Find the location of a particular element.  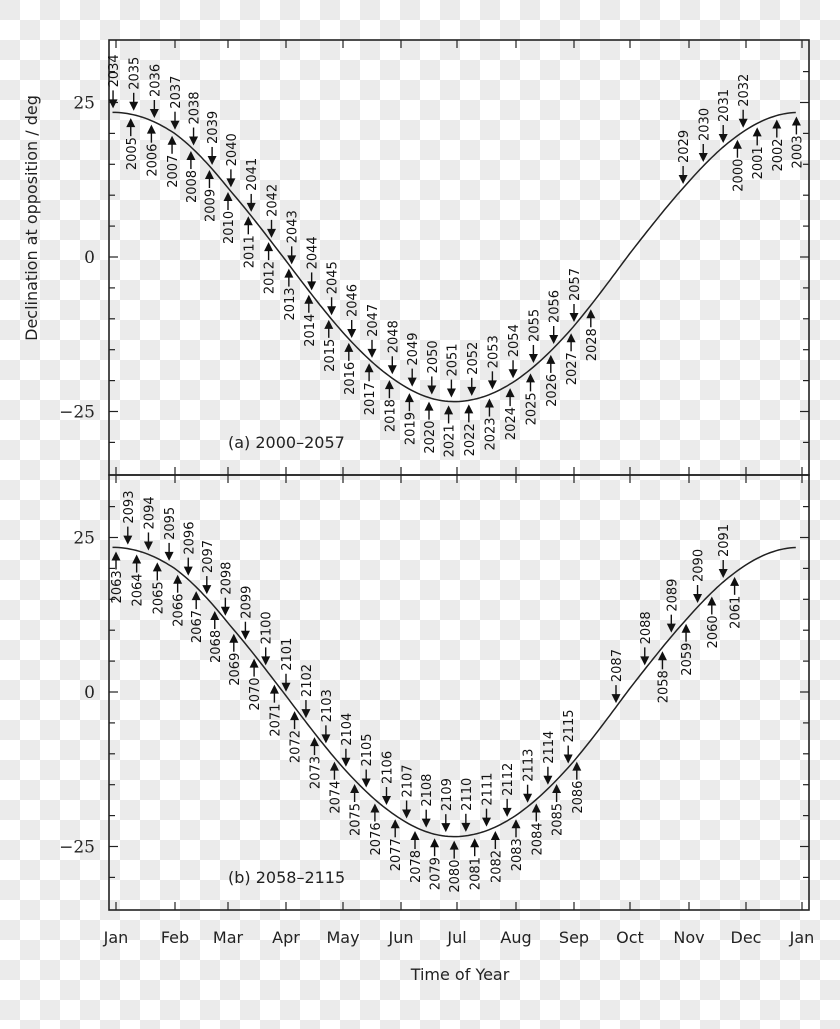

opposition-marker-2053: 2053 is located at coordinates (493, 360).